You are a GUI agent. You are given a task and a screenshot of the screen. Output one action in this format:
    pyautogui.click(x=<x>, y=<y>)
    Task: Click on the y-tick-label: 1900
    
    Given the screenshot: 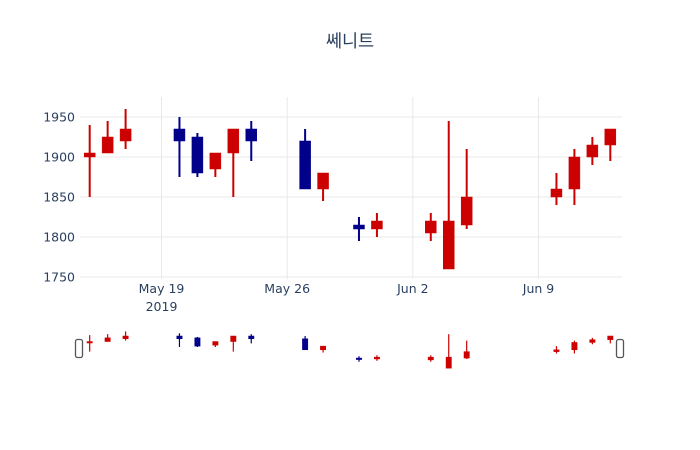 What is the action you would take?
    pyautogui.click(x=59, y=157)
    